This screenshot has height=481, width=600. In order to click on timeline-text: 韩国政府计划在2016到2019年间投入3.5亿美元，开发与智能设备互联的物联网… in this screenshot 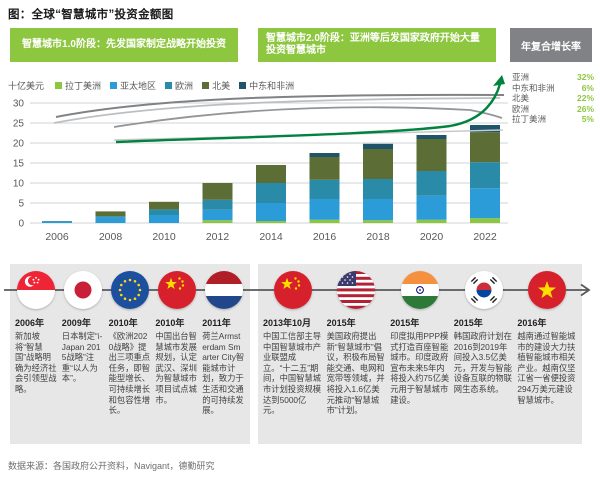, I will do `click(482, 362)`.